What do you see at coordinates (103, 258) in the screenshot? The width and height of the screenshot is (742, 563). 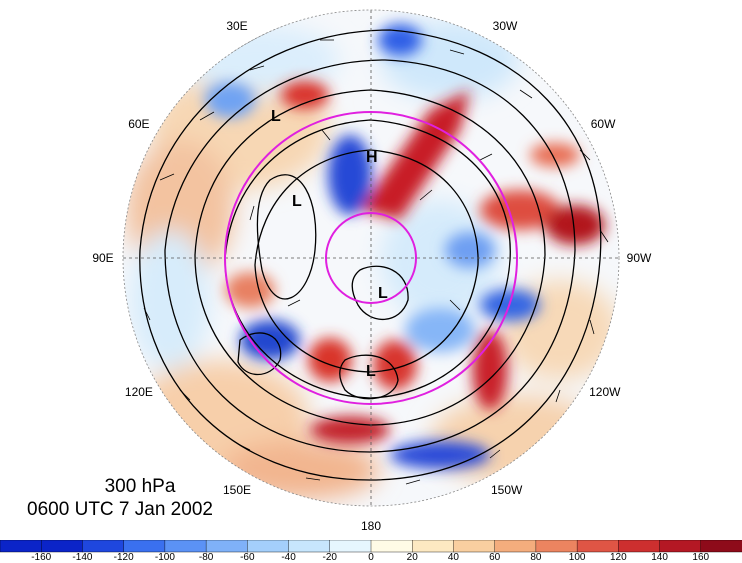 I see `longitude-label: 90E` at bounding box center [103, 258].